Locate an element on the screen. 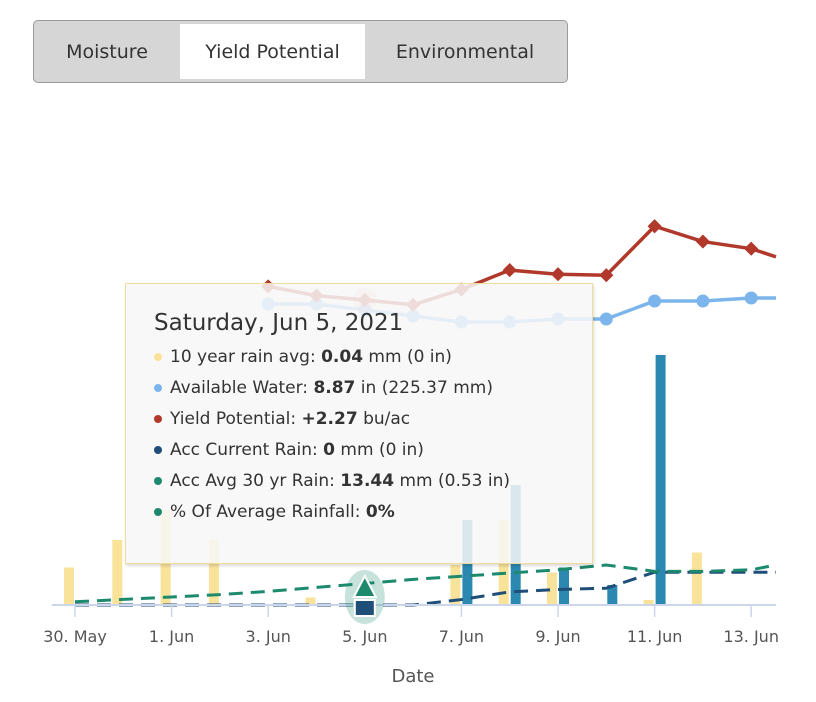 The height and width of the screenshot is (702, 816). hover-marker-acc-avg-rain is located at coordinates (365, 585).